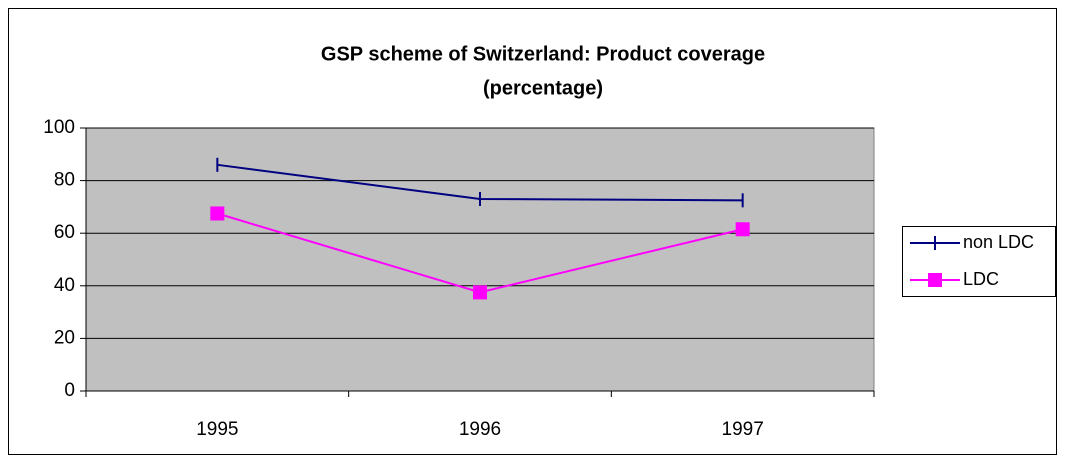 This screenshot has width=1066, height=457. What do you see at coordinates (743, 429) in the screenshot?
I see `x-tick-label: 1997` at bounding box center [743, 429].